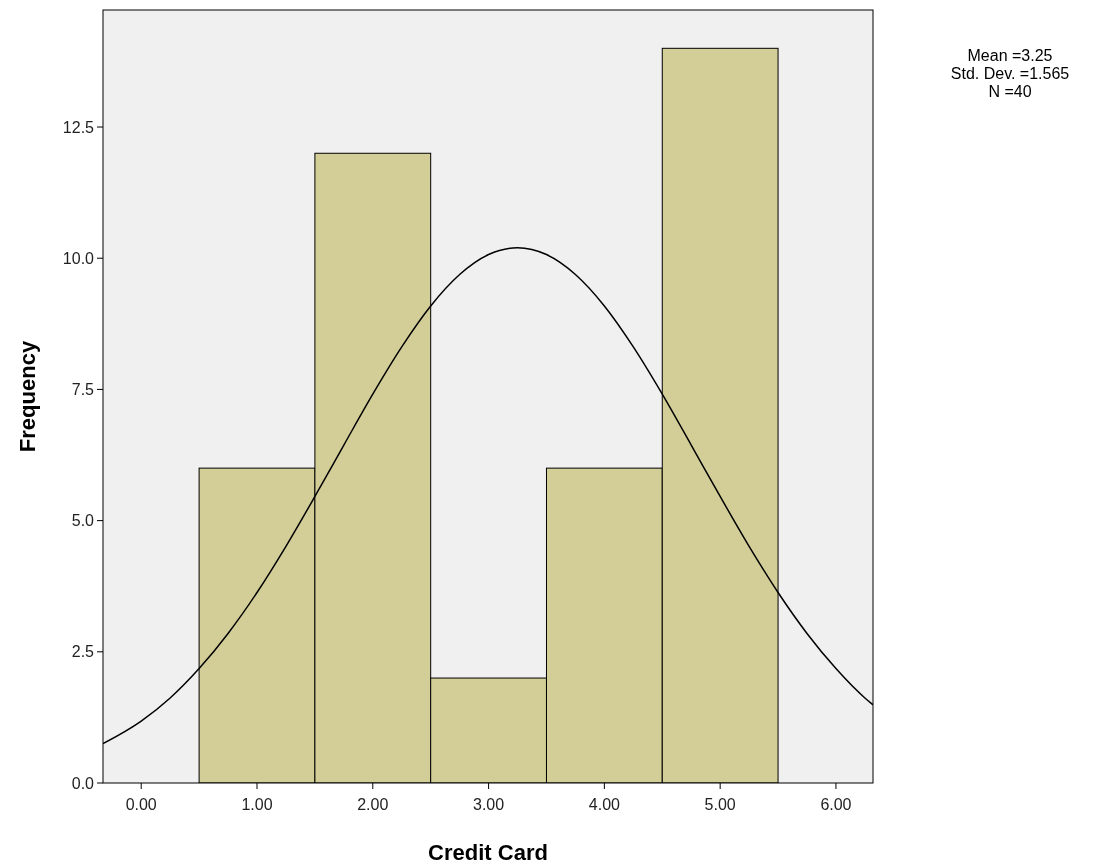  I want to click on y-axis-title: Frequency, so click(27, 396).